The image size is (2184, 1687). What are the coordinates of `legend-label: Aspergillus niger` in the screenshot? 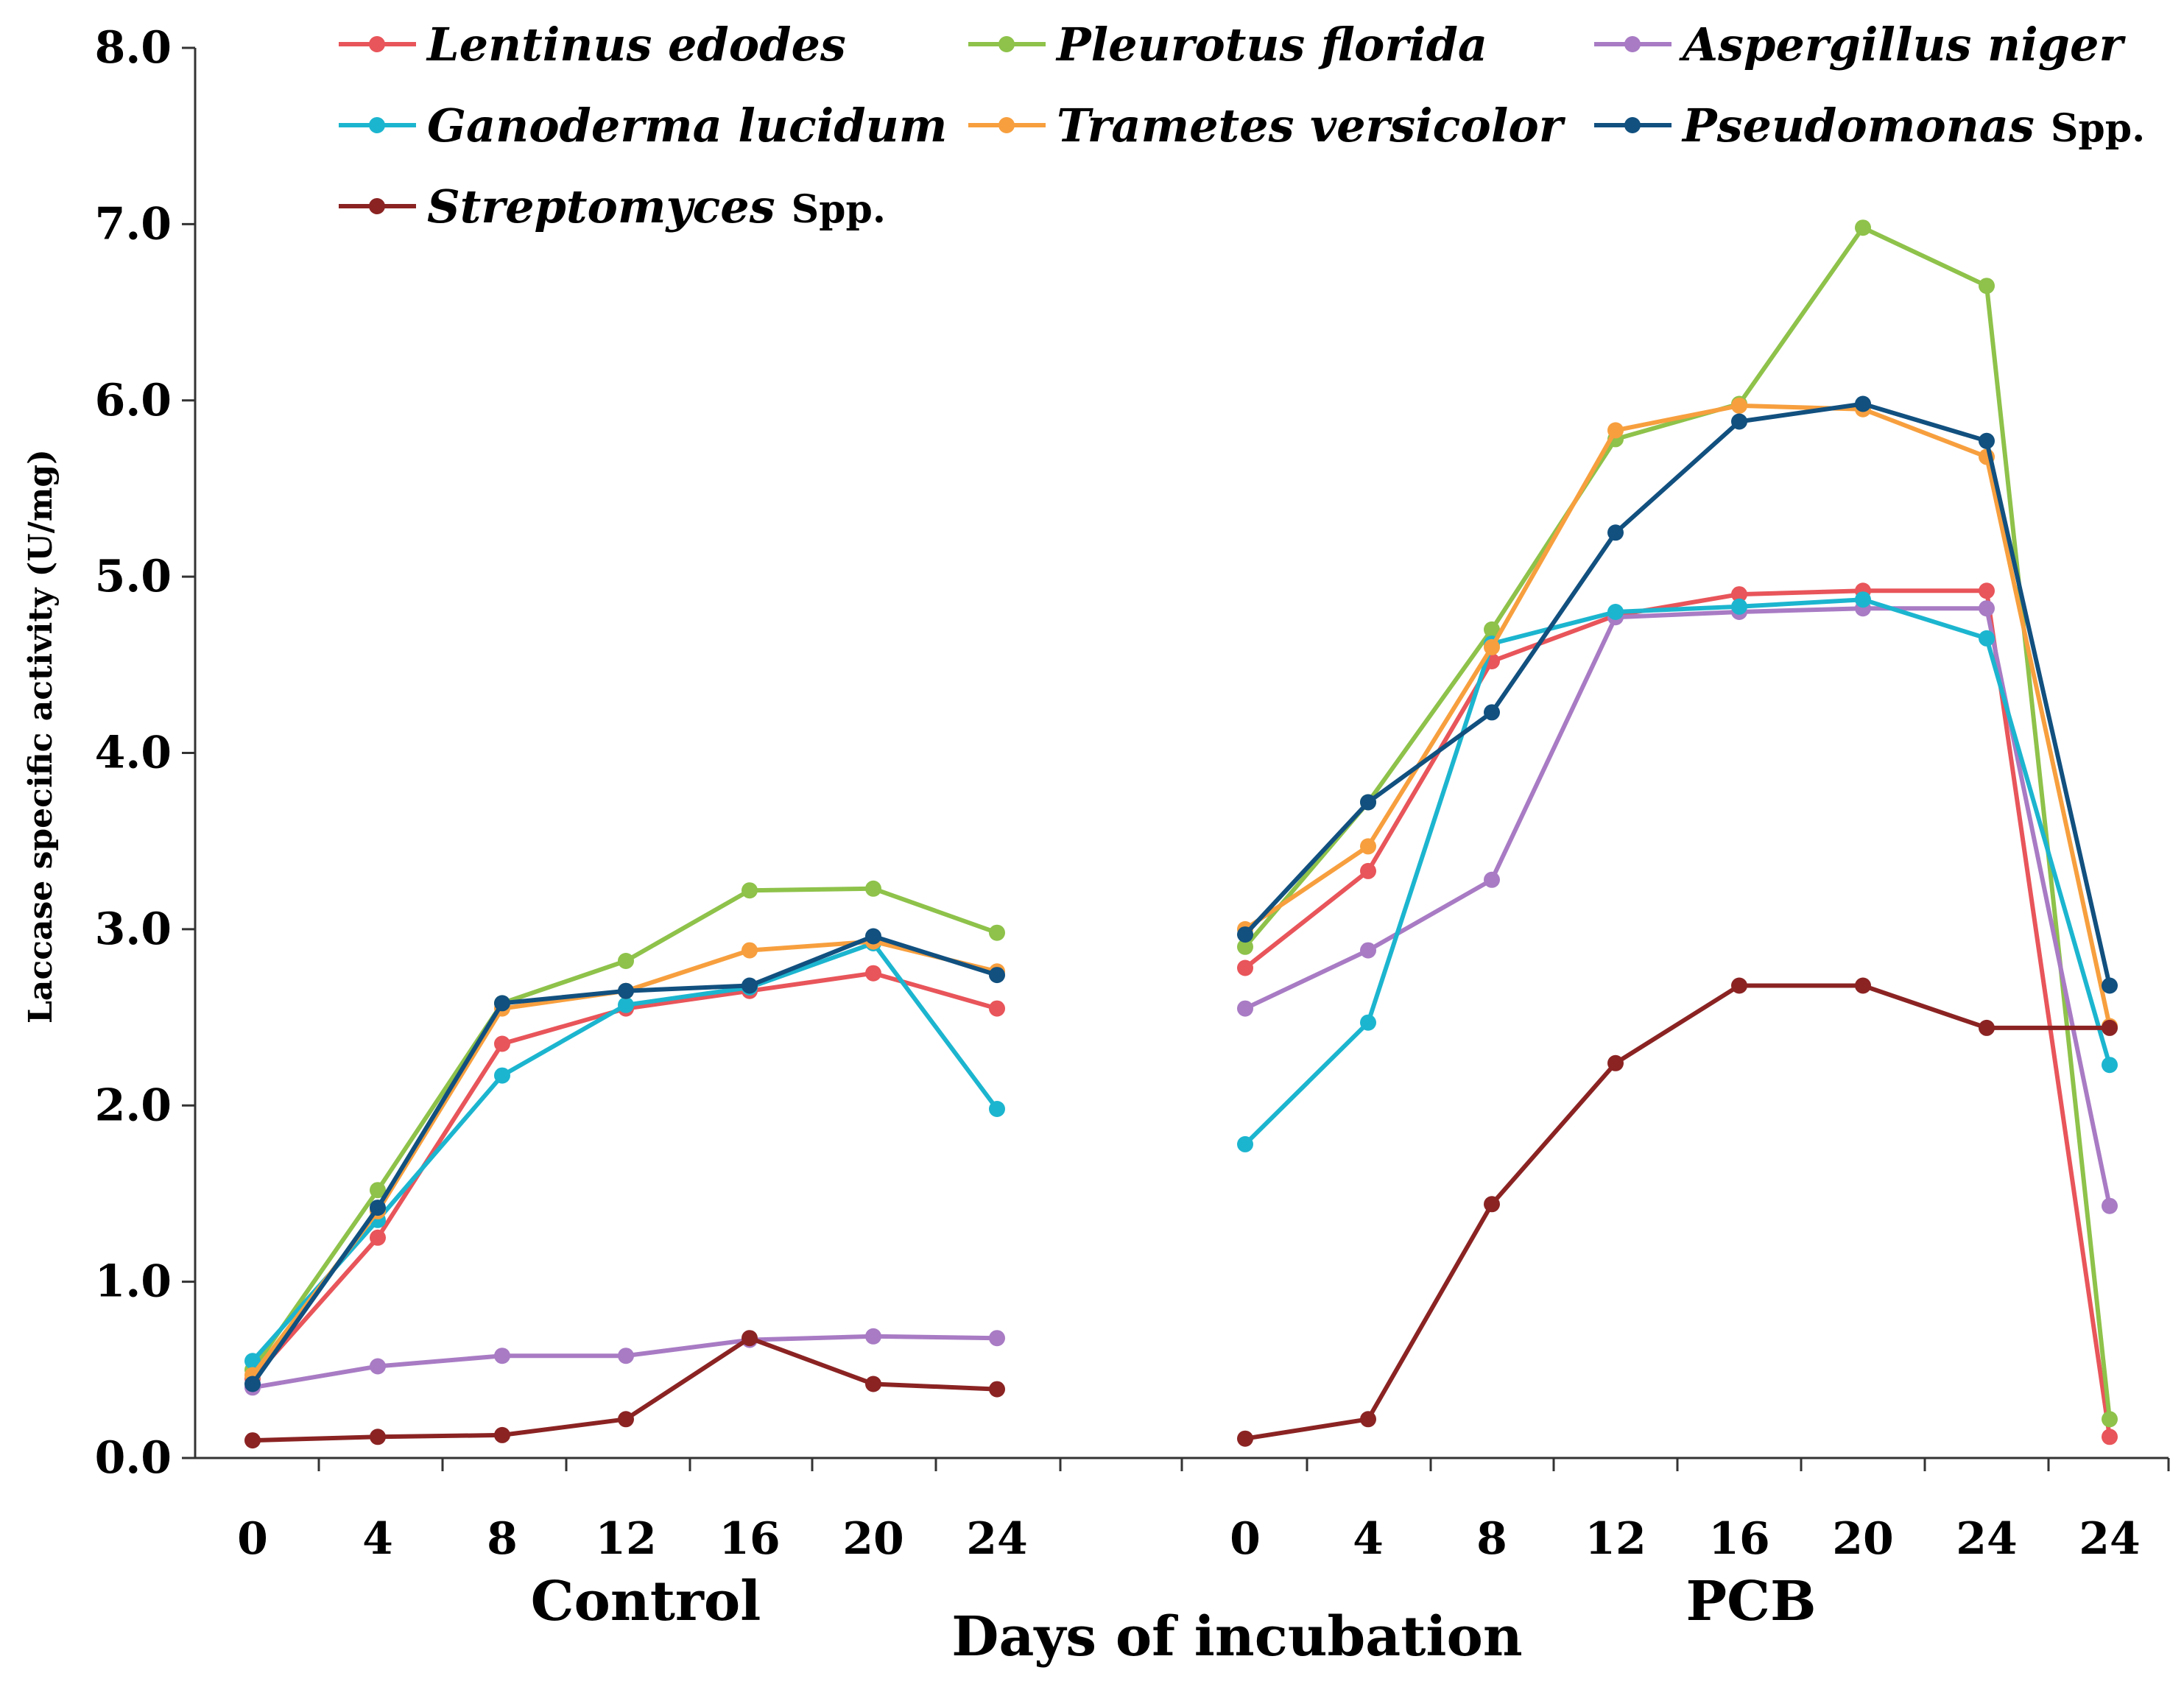 It's located at (1903, 44).